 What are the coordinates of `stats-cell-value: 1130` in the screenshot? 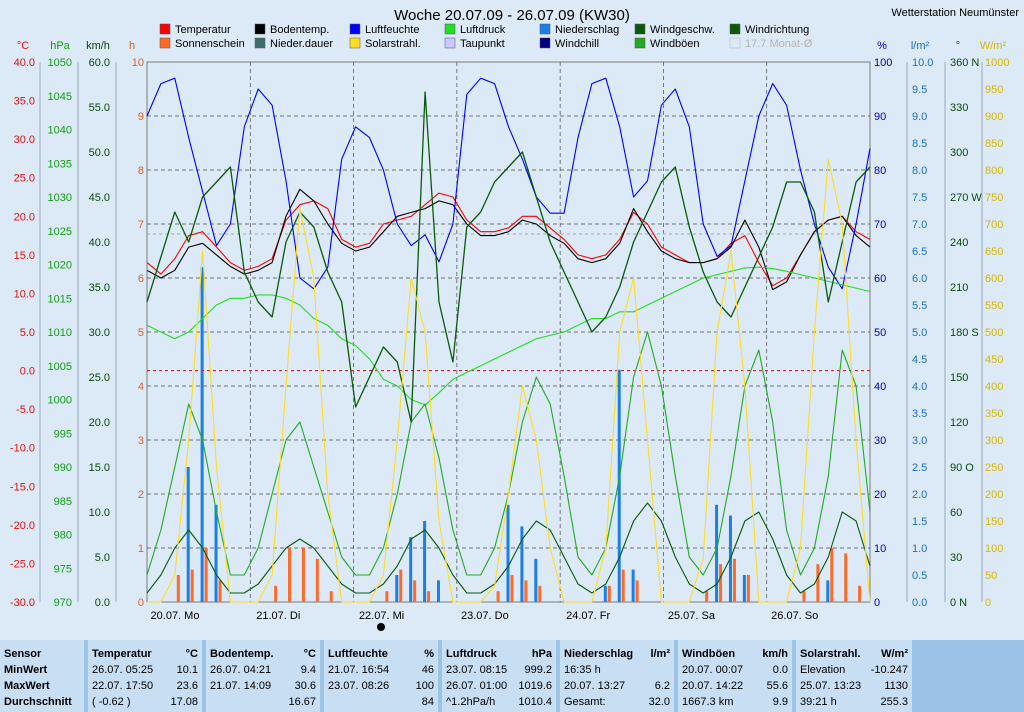 It's located at (896, 686).